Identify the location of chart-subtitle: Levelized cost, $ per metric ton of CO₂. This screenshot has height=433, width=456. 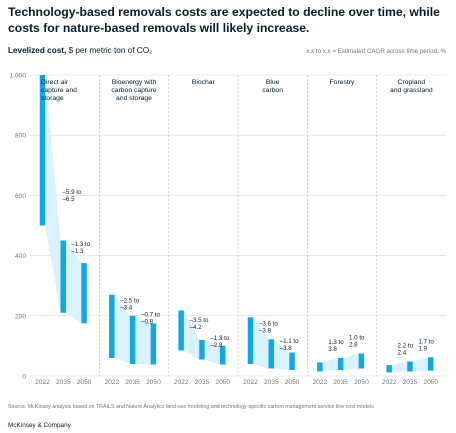
(80, 50).